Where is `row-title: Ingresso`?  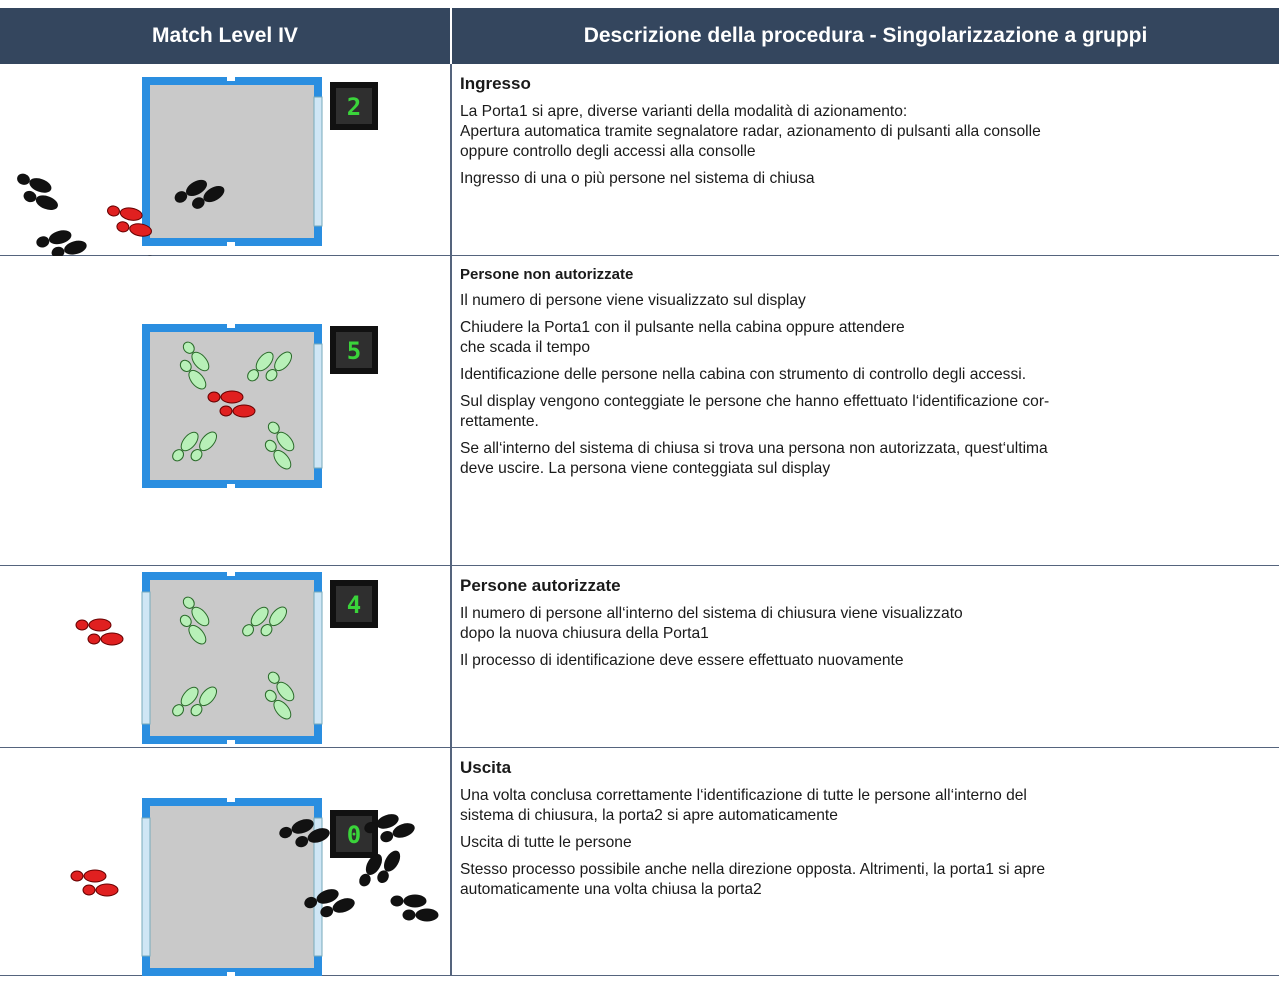
row-title: Ingresso is located at coordinates (495, 83).